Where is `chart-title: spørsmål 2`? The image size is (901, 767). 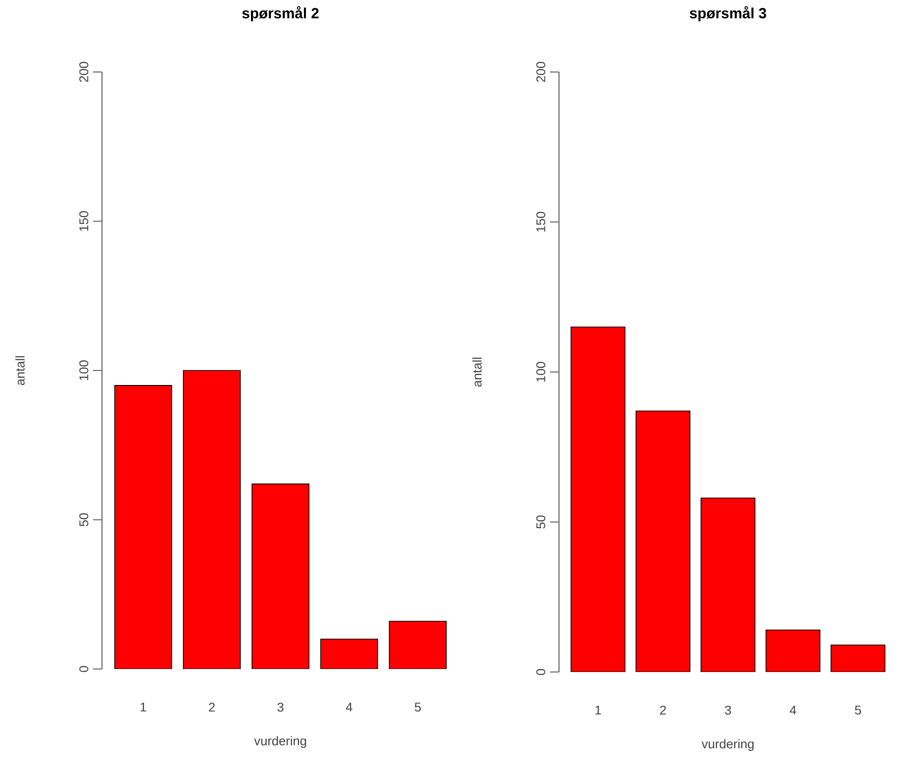 chart-title: spørsmål 2 is located at coordinates (280, 14).